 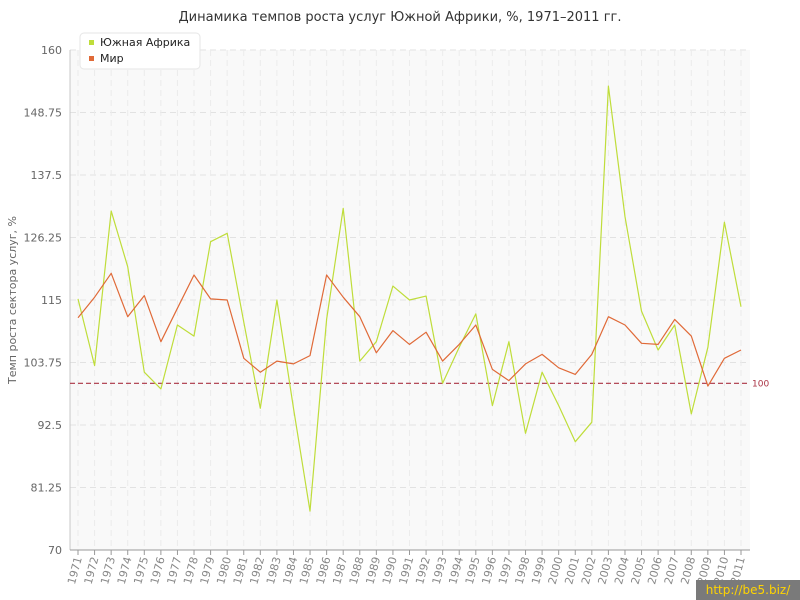 What do you see at coordinates (12, 300) in the screenshot?
I see `y-axis-title: Темп роста сектора услуг, %` at bounding box center [12, 300].